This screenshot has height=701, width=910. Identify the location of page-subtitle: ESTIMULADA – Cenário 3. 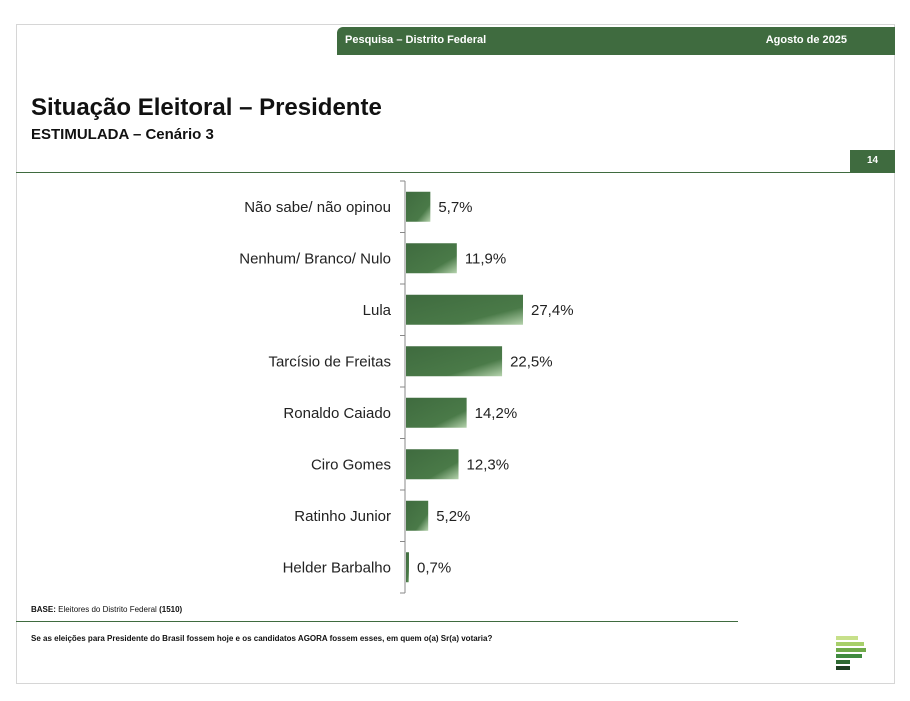
(122, 134).